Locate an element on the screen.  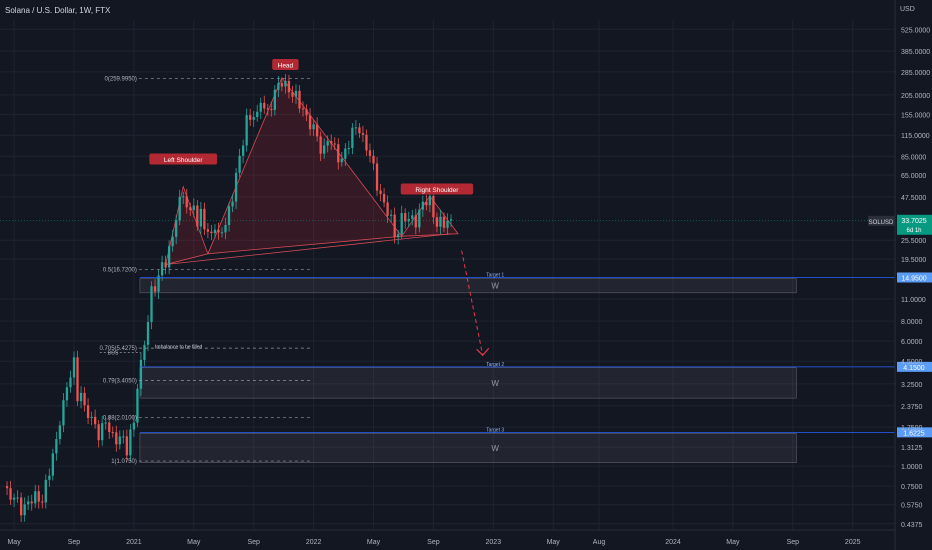
price-axis-tick: 25.5000 is located at coordinates (913, 241).